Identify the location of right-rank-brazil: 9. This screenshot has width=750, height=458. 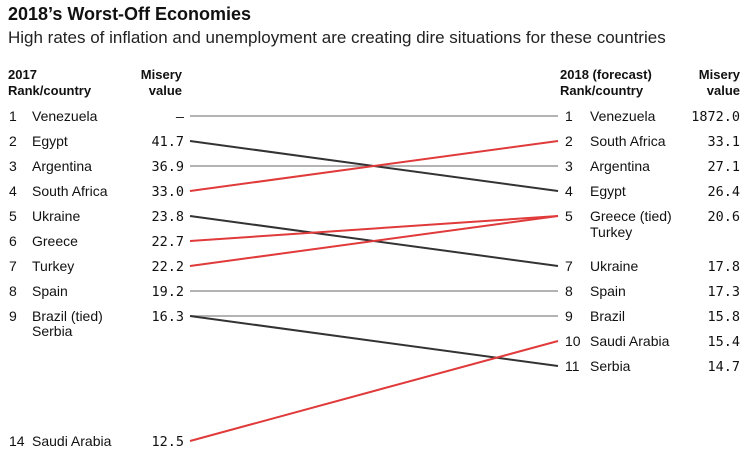
(569, 316).